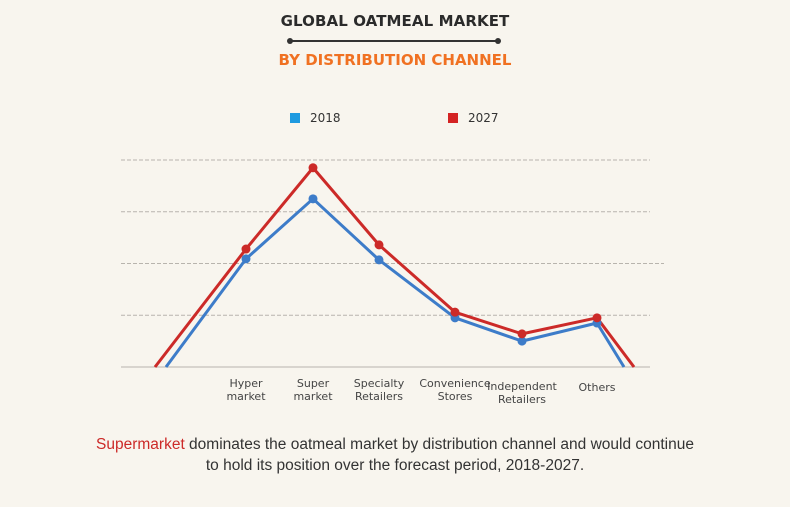  What do you see at coordinates (597, 387) in the screenshot?
I see `x-tick-label: Others` at bounding box center [597, 387].